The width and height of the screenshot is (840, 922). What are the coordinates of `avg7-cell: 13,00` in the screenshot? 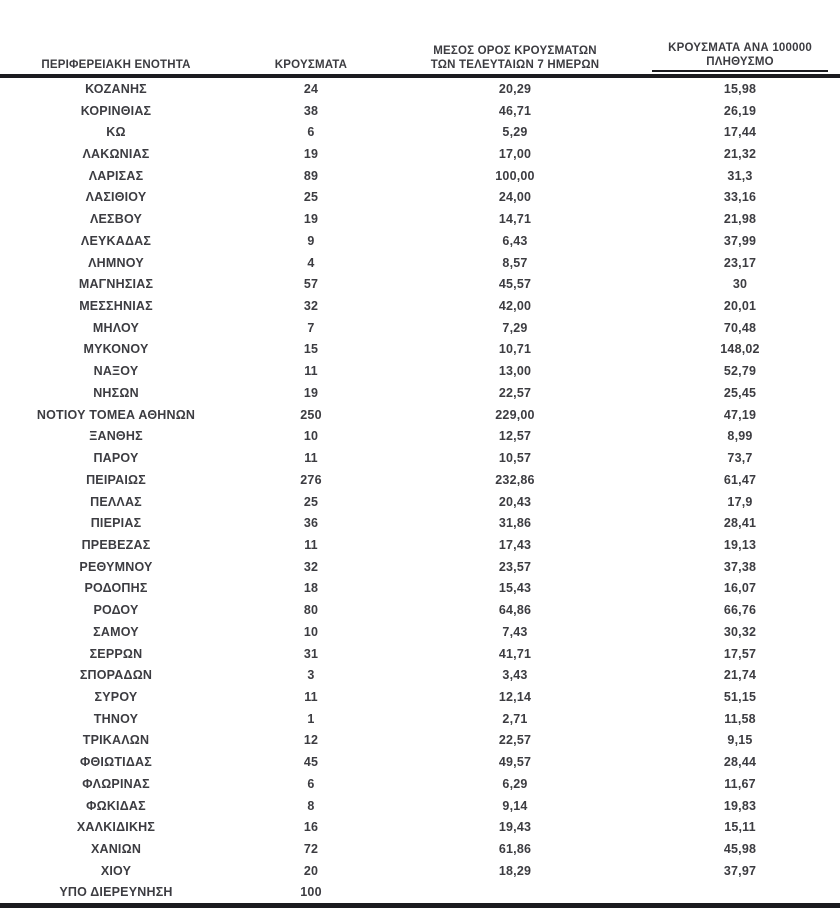 It's located at (515, 371).